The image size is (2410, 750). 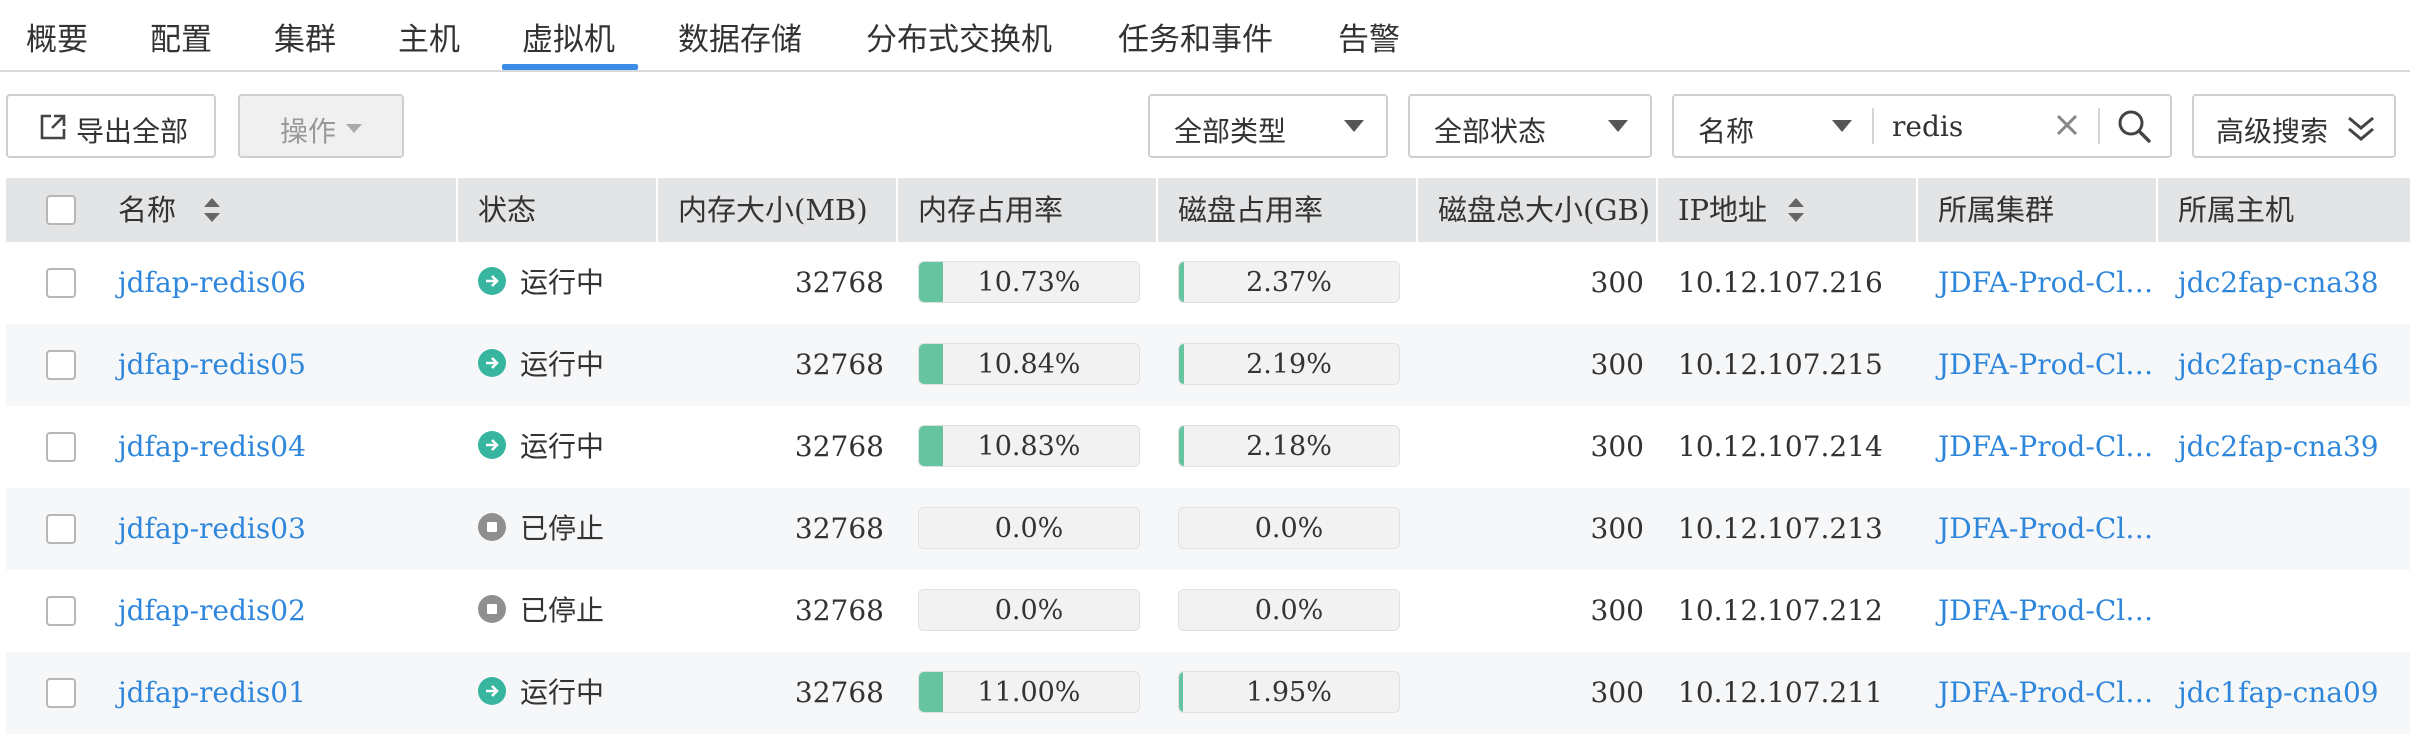 I want to click on tab-config: 配置, so click(x=181, y=40).